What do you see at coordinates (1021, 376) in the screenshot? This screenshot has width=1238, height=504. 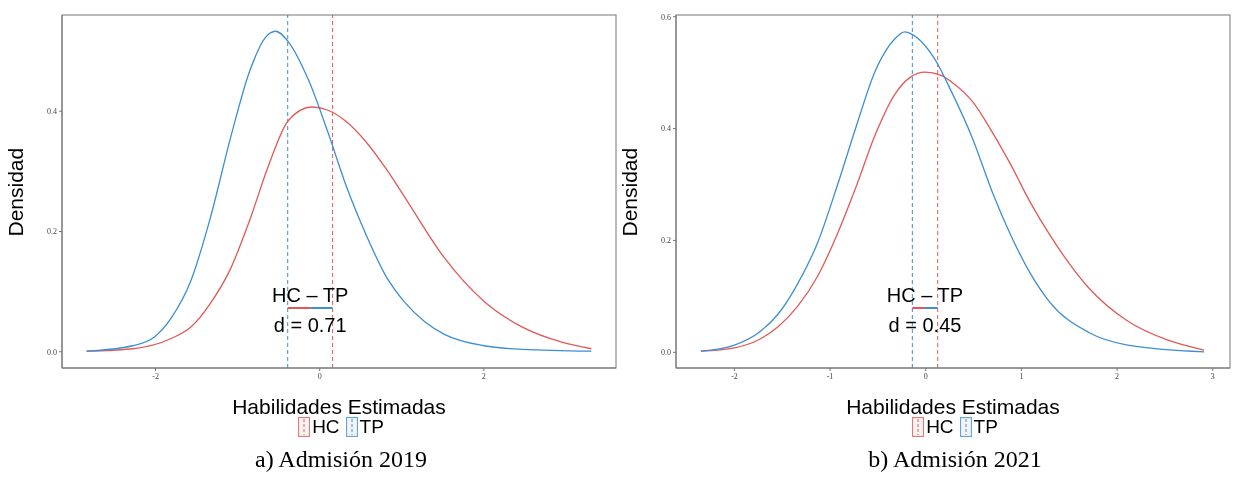 I see `x-tick-label: 1` at bounding box center [1021, 376].